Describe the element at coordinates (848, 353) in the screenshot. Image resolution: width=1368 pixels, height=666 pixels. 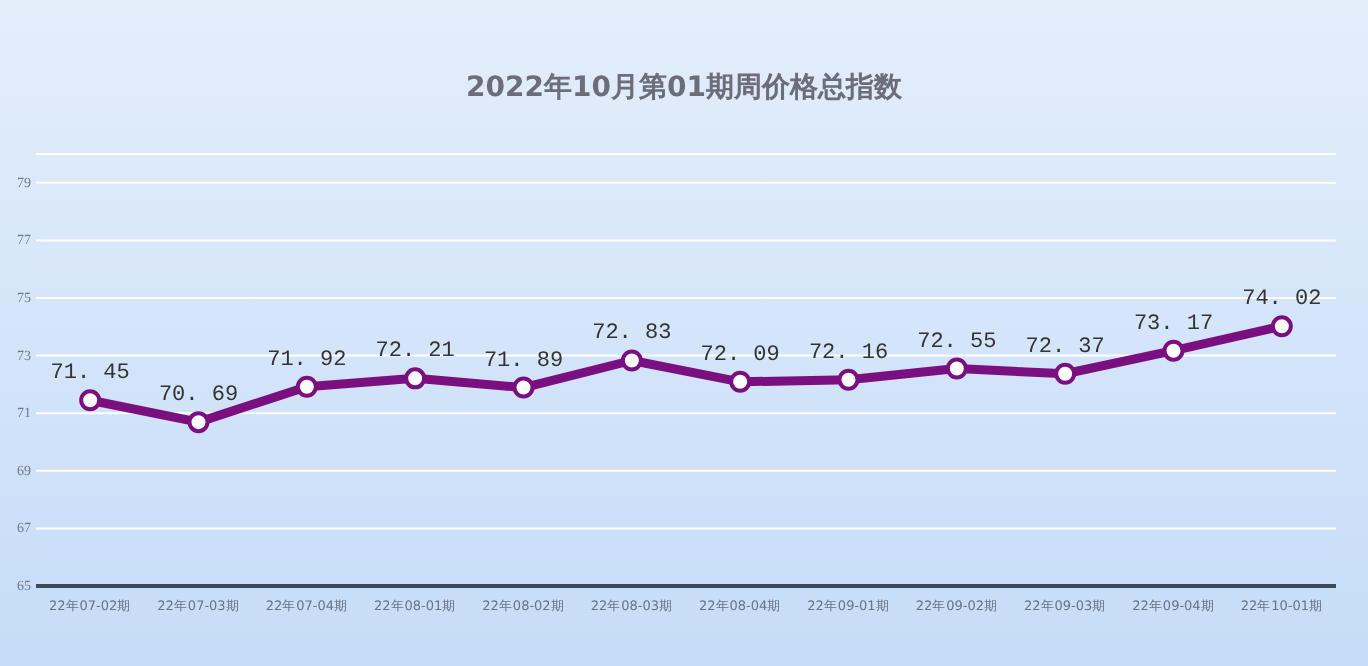
I see `data-label: 72. 16` at that location.